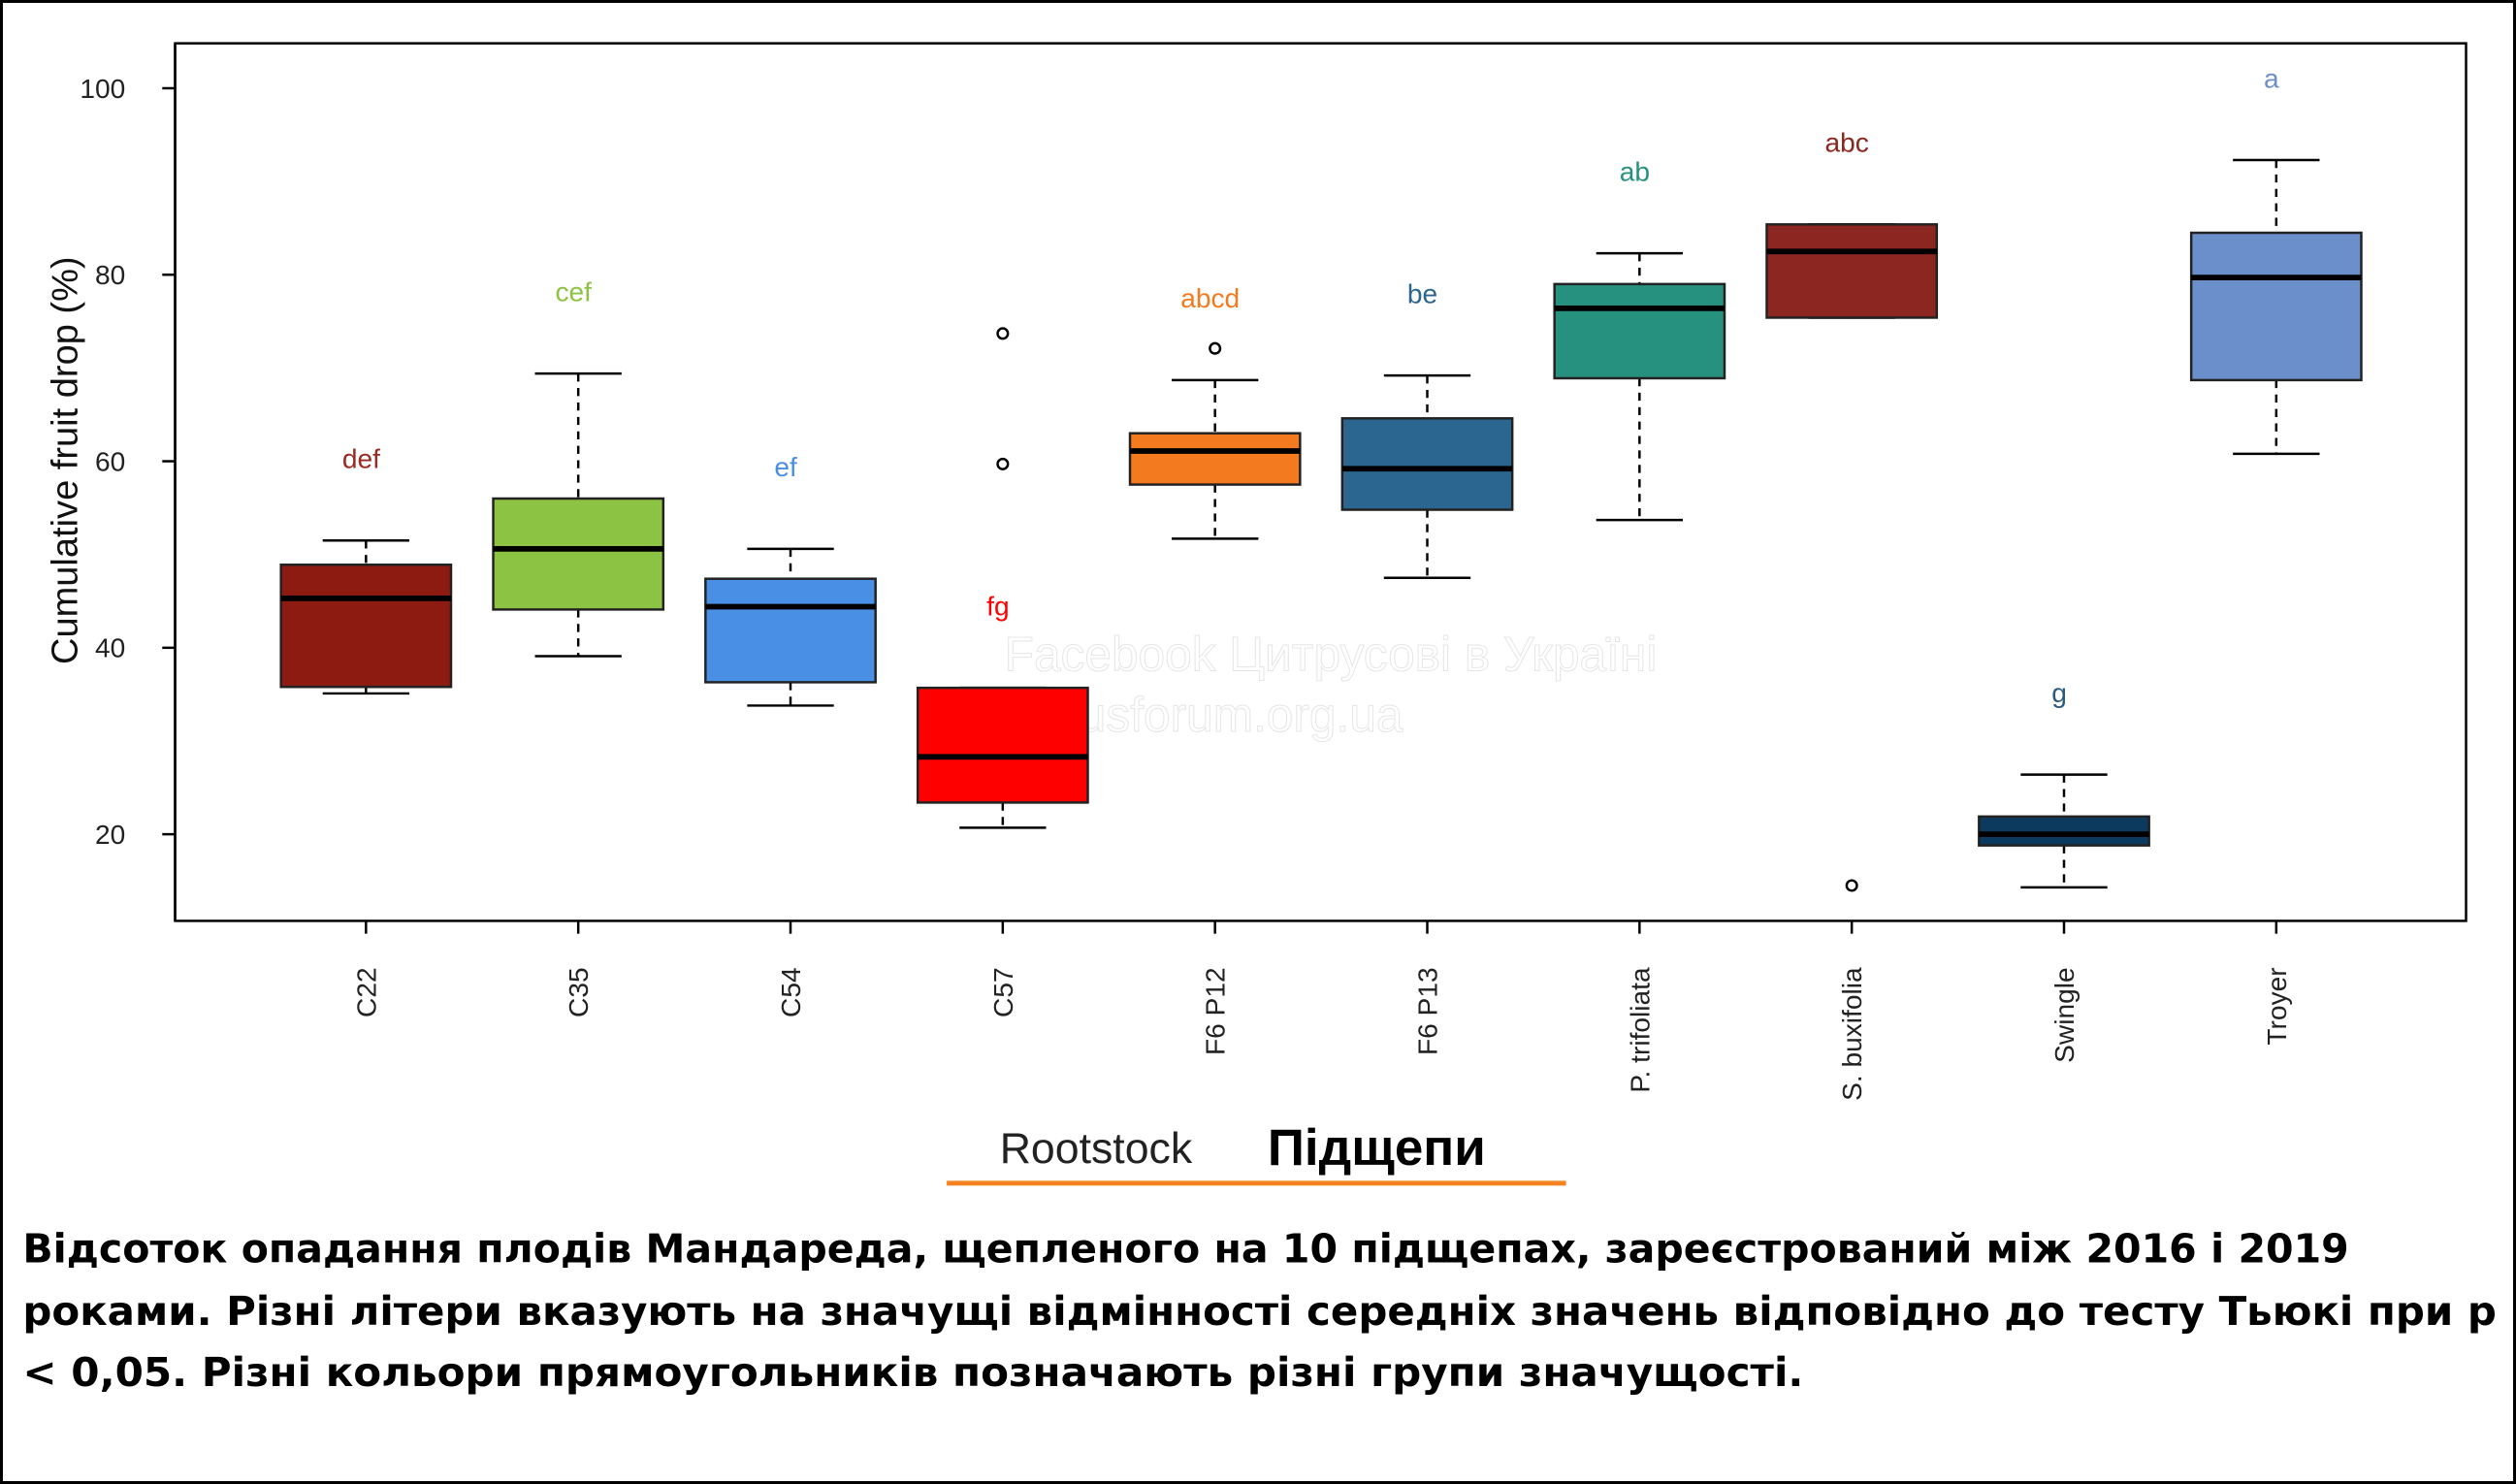  What do you see at coordinates (786, 467) in the screenshot?
I see `significance-letters: ef` at bounding box center [786, 467].